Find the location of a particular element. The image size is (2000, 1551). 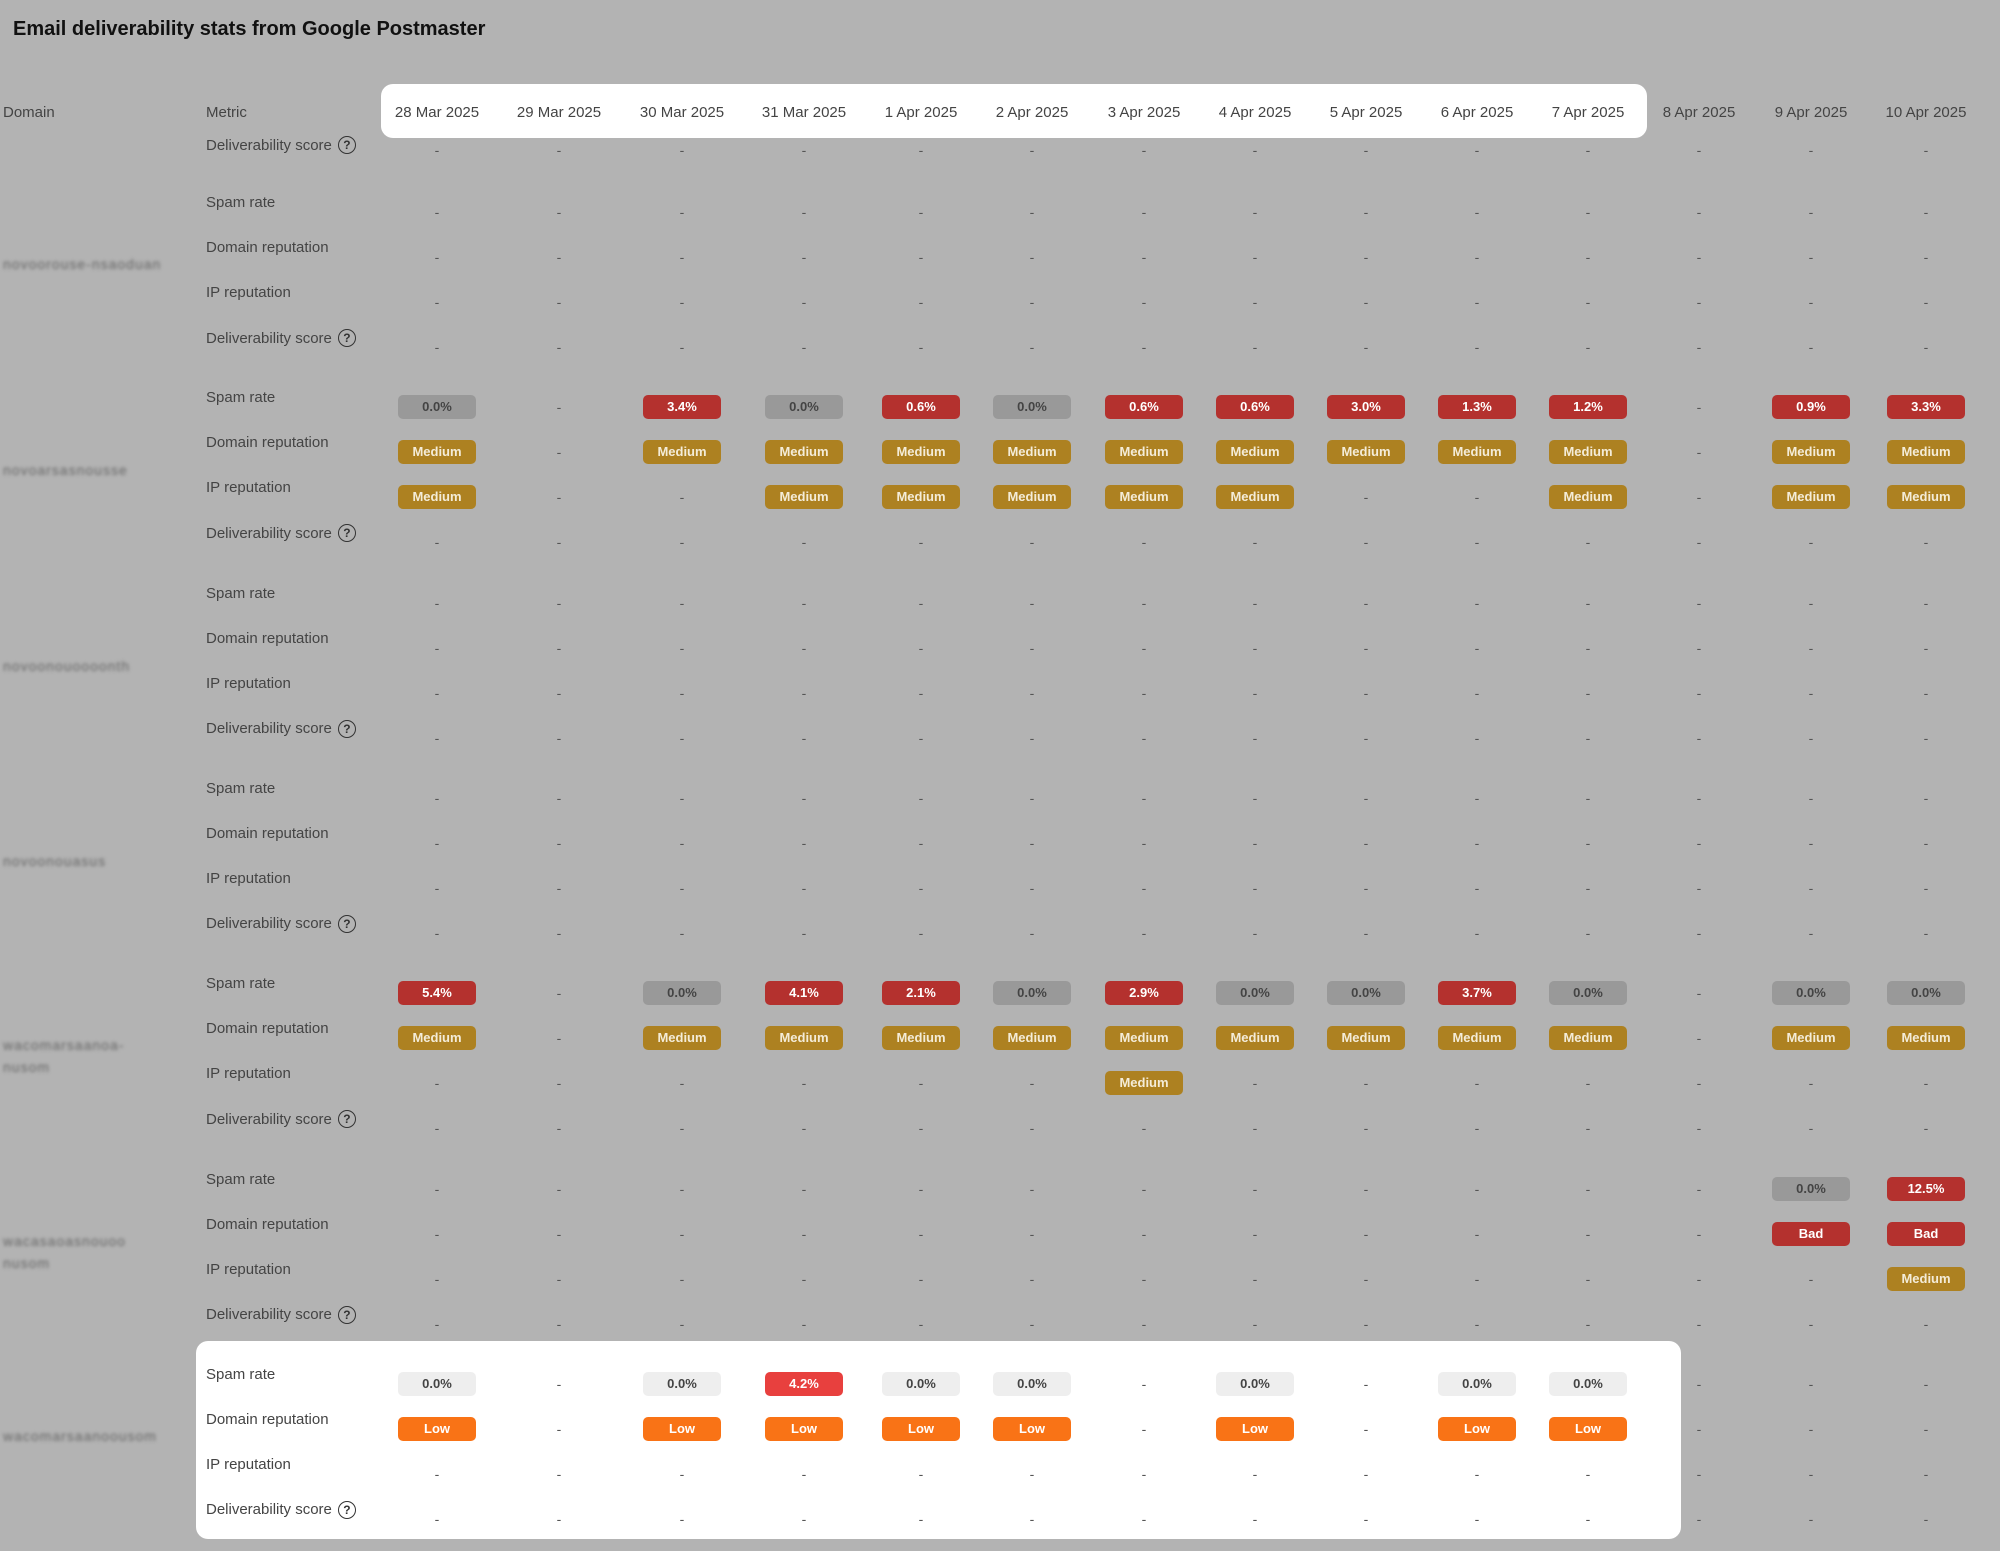

metric-label-text: Spam rate is located at coordinates (241, 202).